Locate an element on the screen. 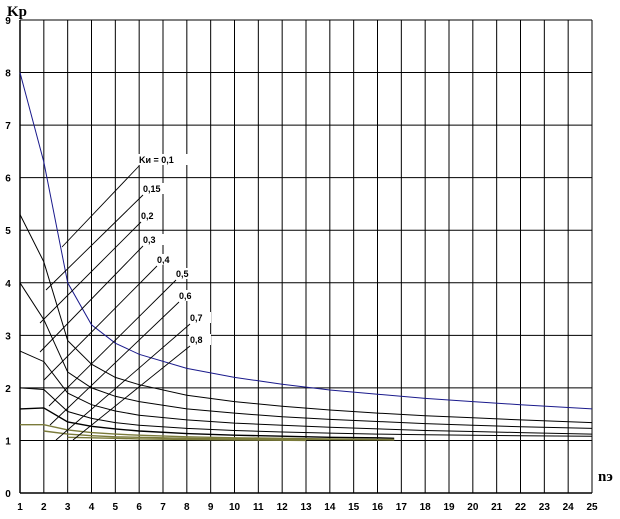  curve-label: 0,15 is located at coordinates (152, 189).